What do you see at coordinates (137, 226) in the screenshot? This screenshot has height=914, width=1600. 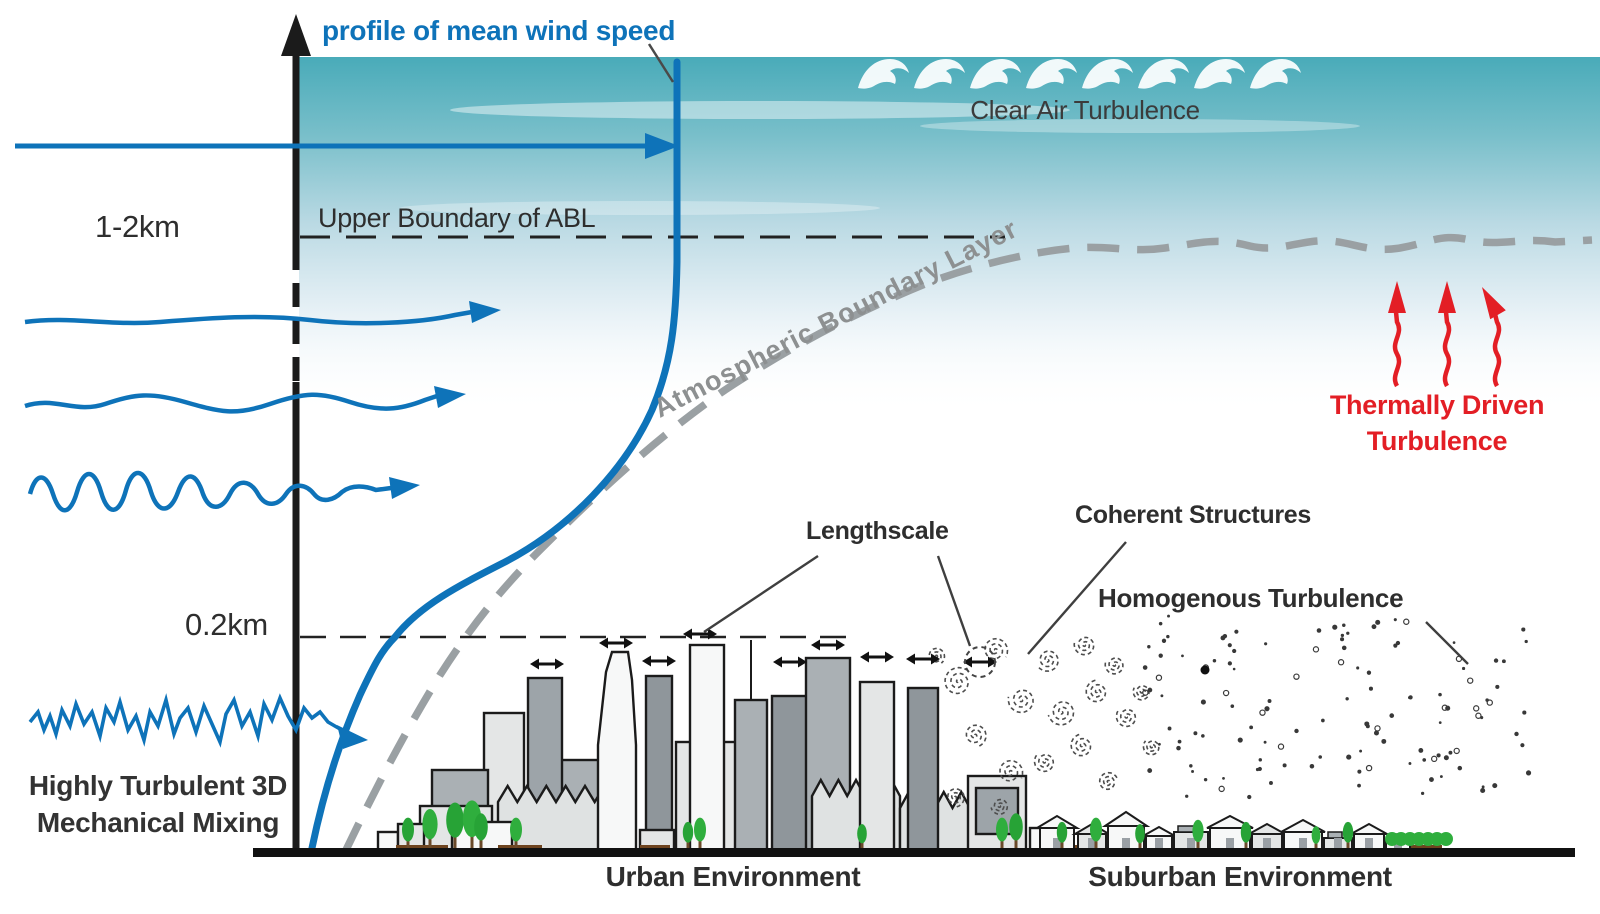 I see `height-tick-1-2km: 1-2km` at bounding box center [137, 226].